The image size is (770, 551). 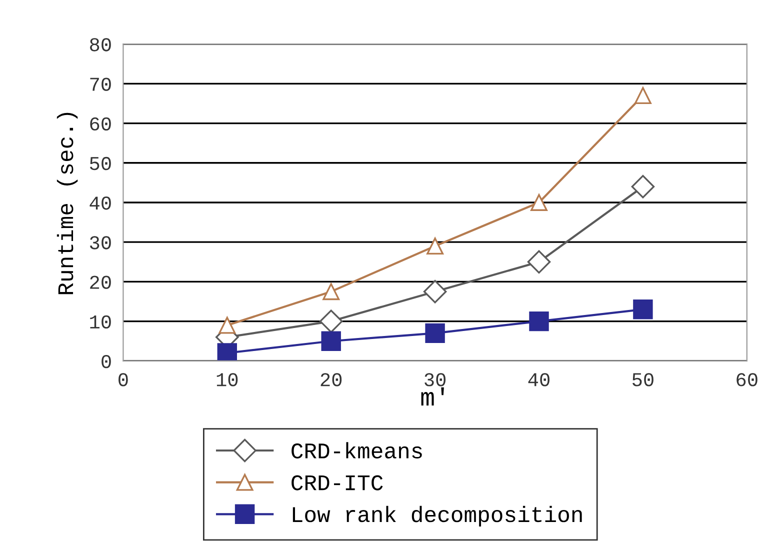 I want to click on x-axis-title: m′, so click(x=432, y=396).